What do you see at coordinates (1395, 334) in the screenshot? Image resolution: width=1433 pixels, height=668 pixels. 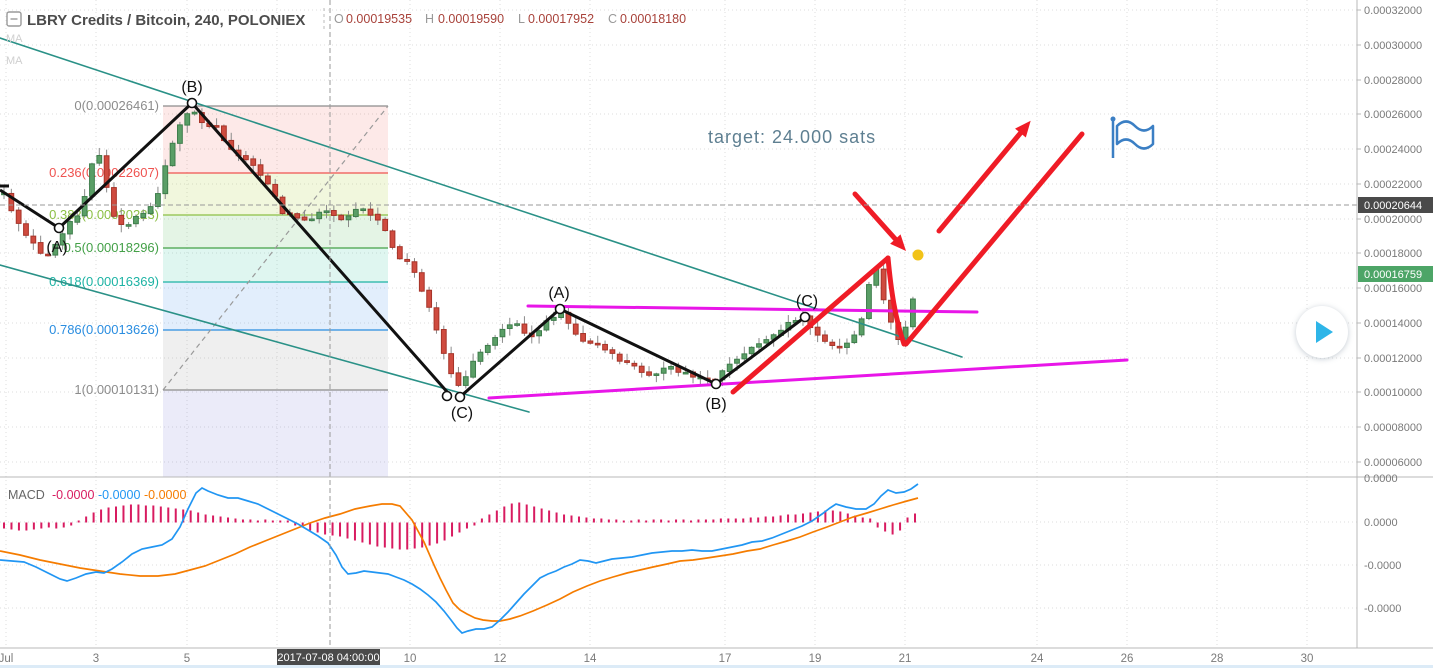 I see `price-axis-bg` at bounding box center [1395, 334].